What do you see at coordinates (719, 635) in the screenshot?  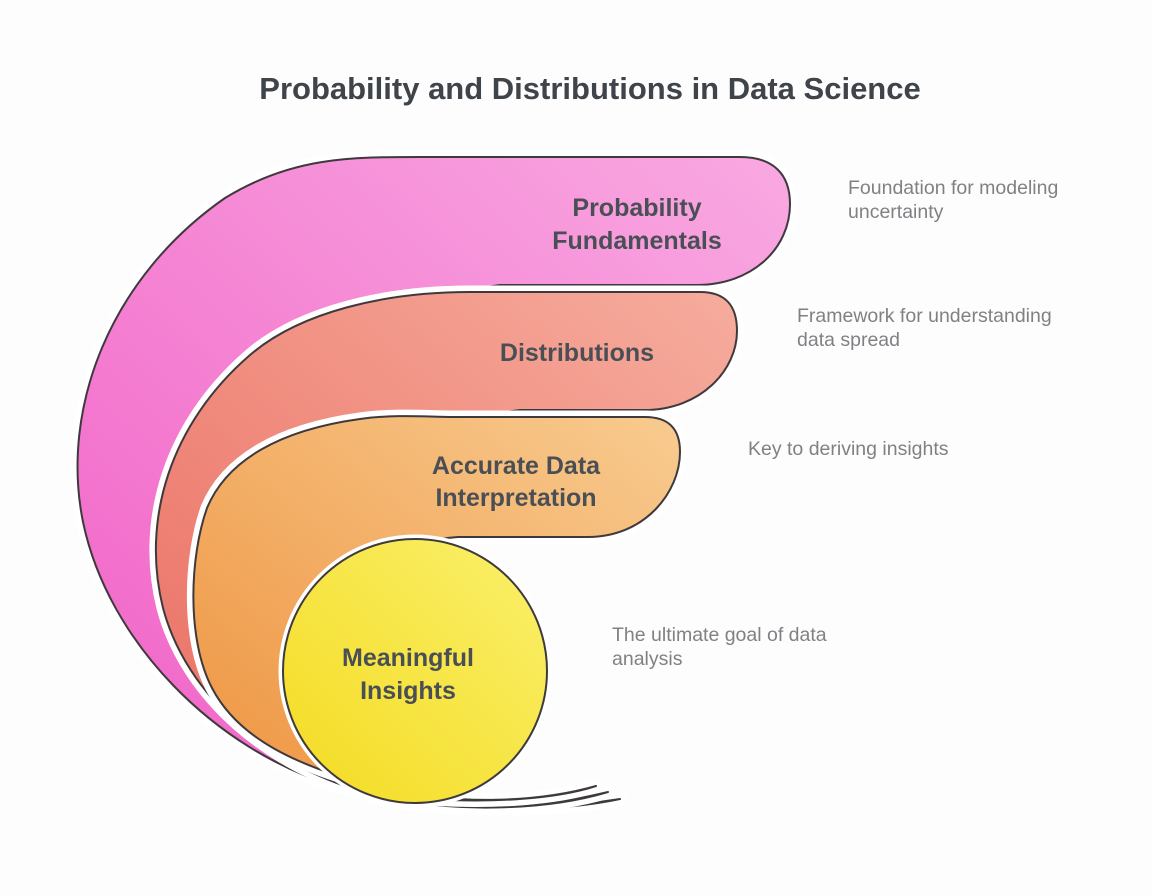 I see `annotation-insights-line1: The ultimate goal of data` at bounding box center [719, 635].